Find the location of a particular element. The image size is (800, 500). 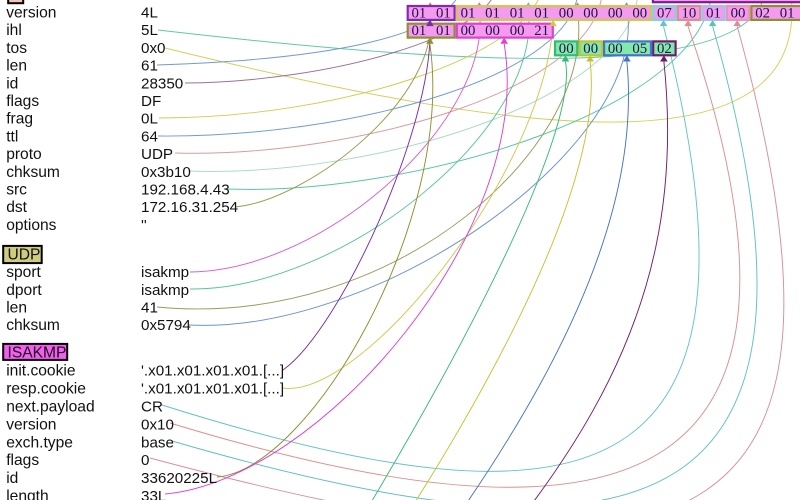

svg-text: ISAKMP is located at coordinates (37, 352).